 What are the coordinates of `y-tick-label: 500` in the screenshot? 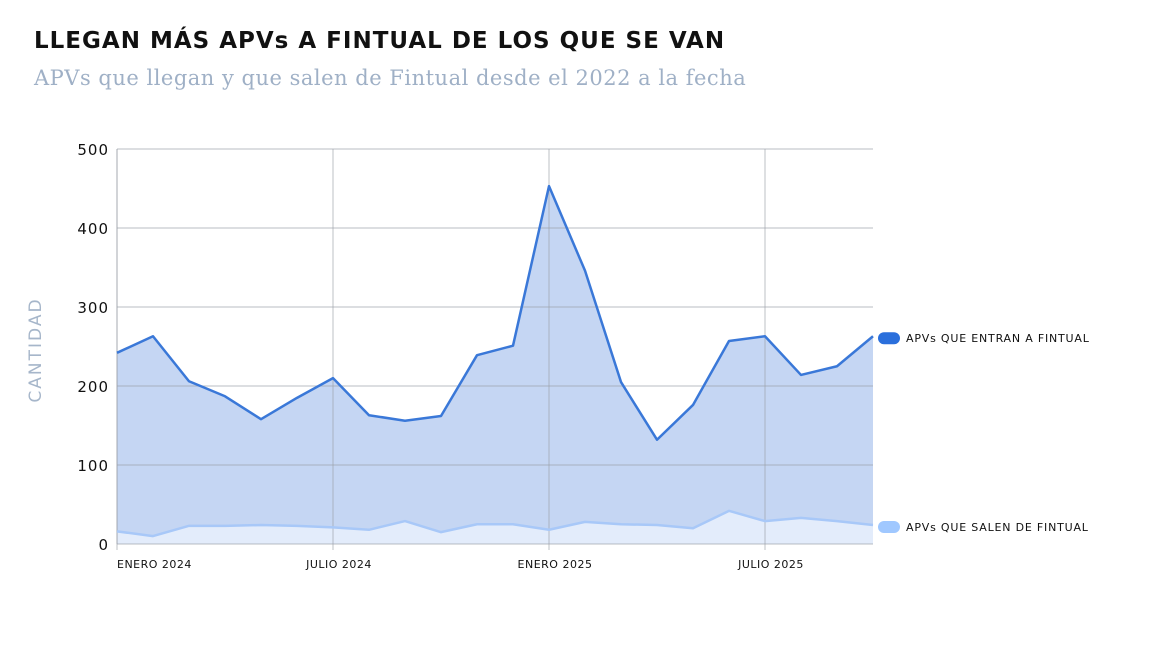 It's located at (93, 150).